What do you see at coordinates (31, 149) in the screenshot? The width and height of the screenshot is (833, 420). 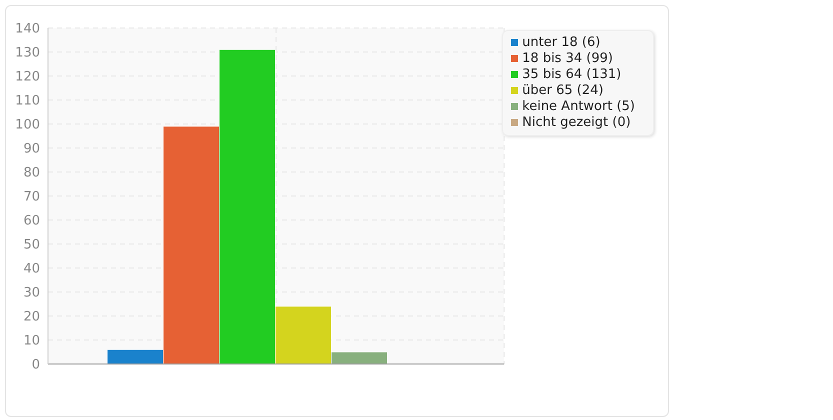 I see `y-tick-label: 90` at bounding box center [31, 149].